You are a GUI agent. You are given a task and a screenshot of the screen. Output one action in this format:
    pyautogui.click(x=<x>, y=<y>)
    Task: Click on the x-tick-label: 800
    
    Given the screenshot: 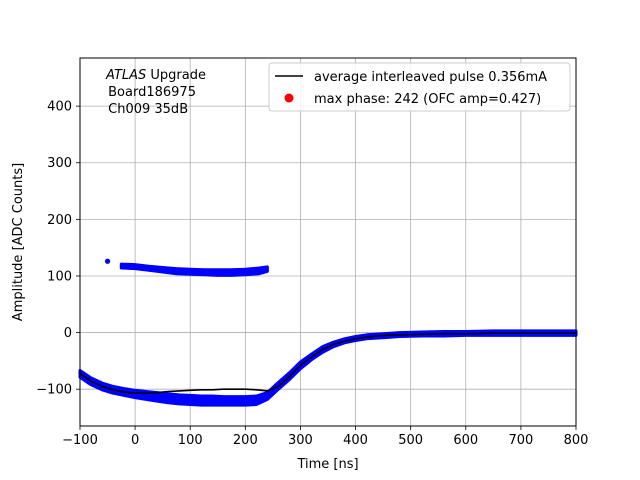 What is the action you would take?
    pyautogui.click(x=576, y=440)
    